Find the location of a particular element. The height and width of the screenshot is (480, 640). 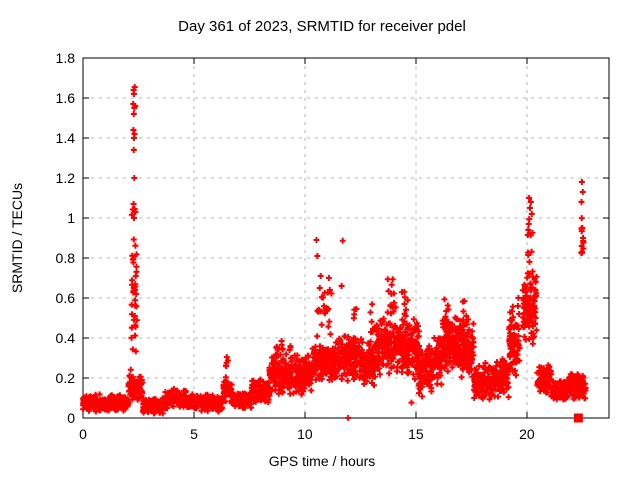

y-tick-label: 1.6 is located at coordinates (66, 98).